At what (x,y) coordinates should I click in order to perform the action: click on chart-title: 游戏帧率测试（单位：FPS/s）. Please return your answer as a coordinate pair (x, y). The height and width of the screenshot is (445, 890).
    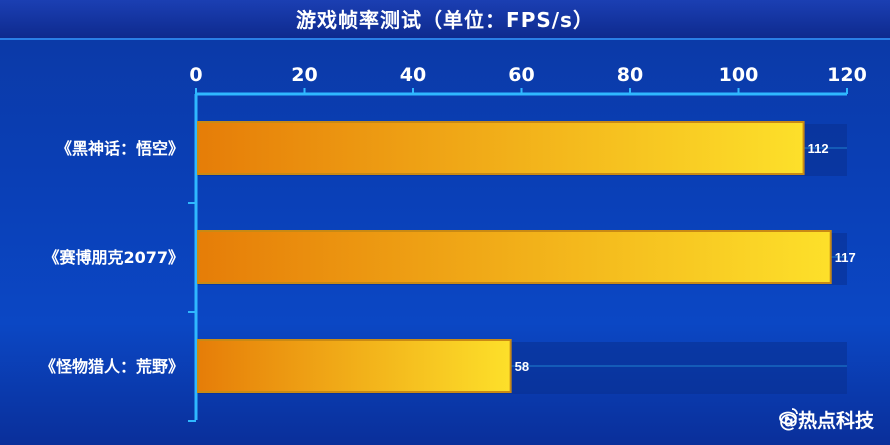
    Looking at the image, I should click on (445, 20).